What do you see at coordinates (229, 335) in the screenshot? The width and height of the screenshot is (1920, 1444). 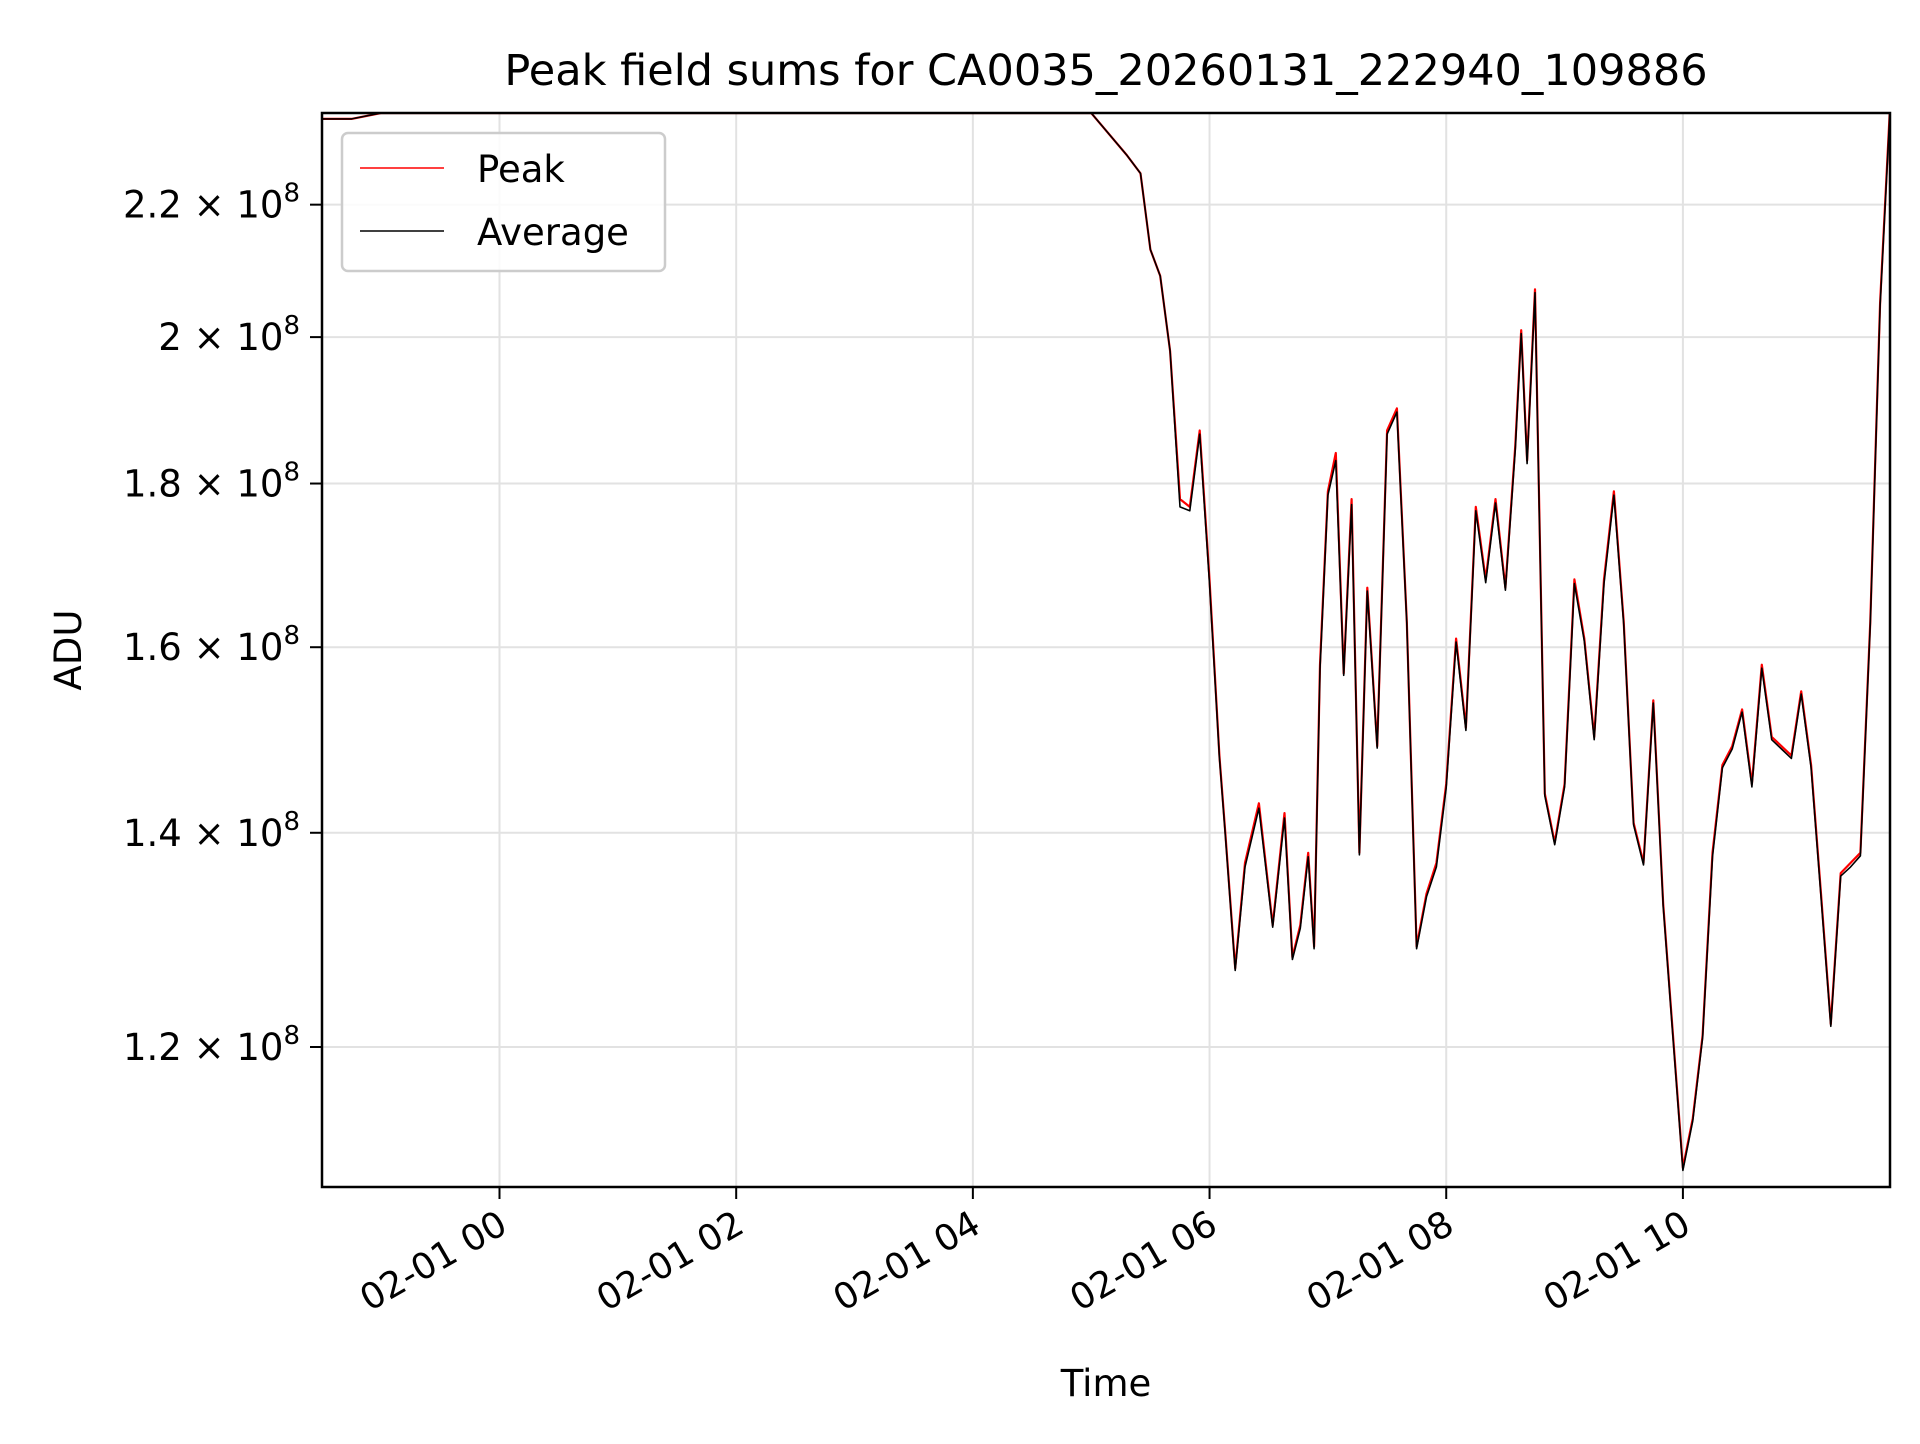 I see `y-tick-label: 2 × 10⁸` at bounding box center [229, 335].